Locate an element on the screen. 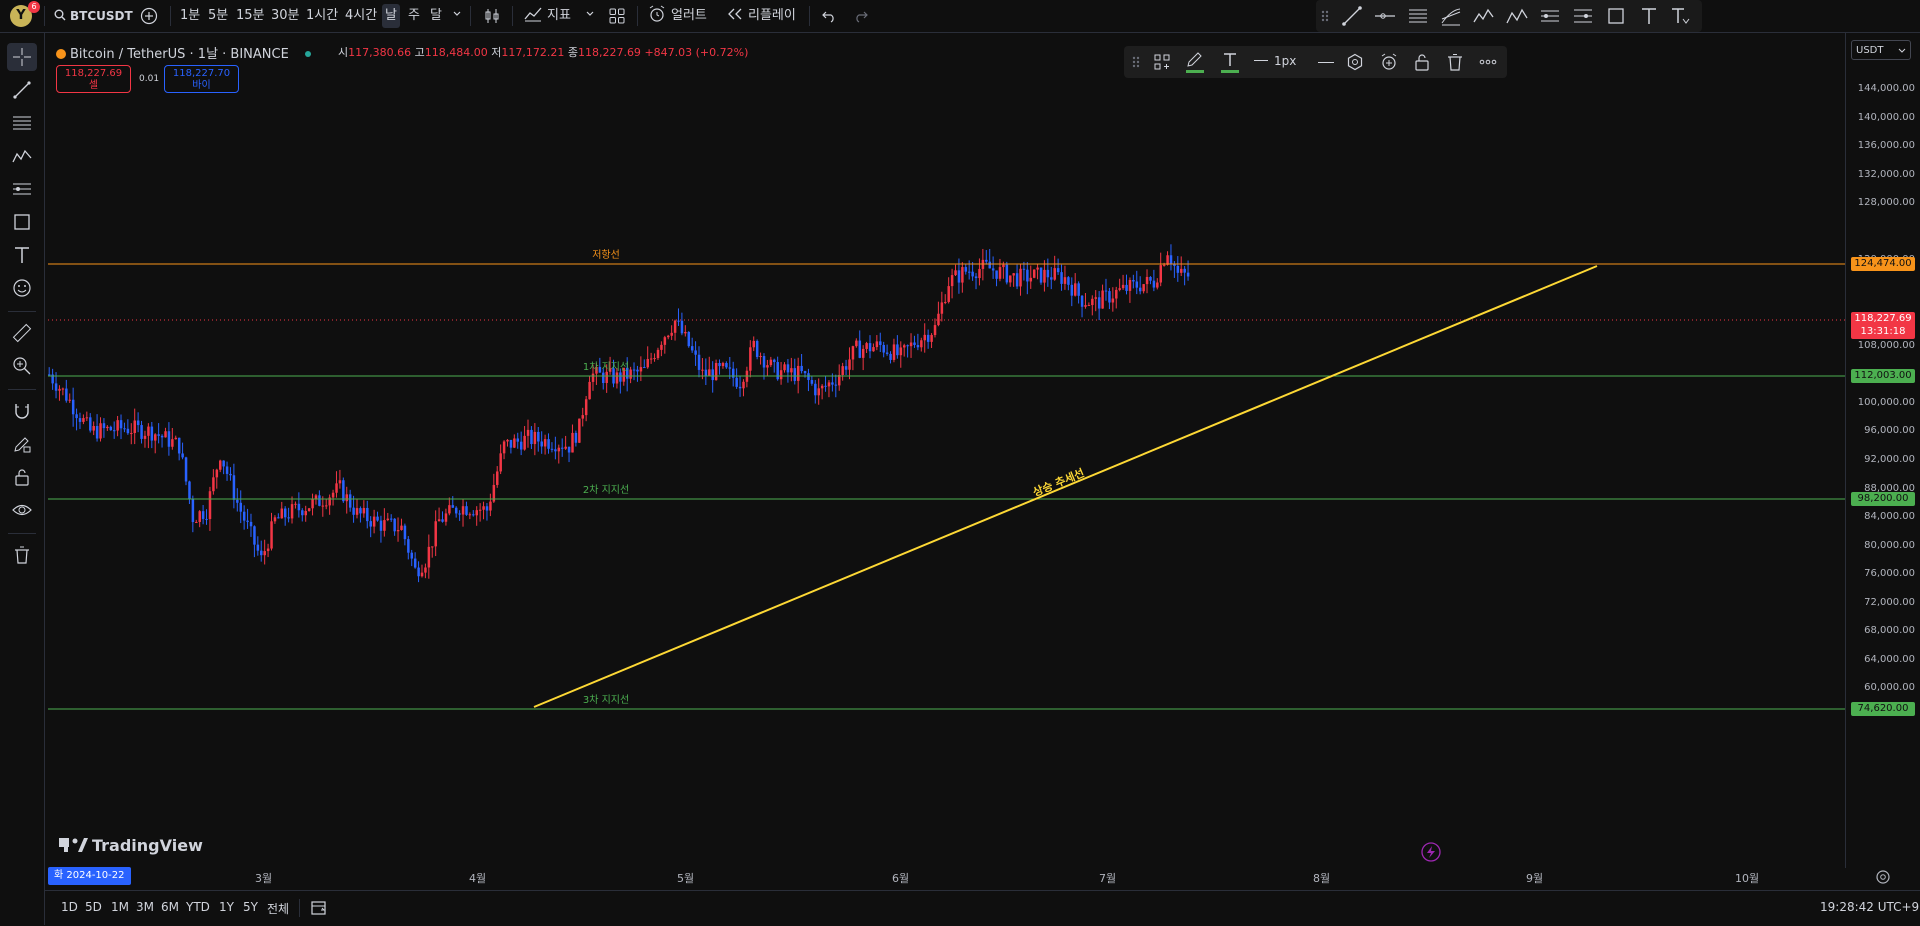 The width and height of the screenshot is (1920, 926). interval-day-active: 날 is located at coordinates (391, 16).